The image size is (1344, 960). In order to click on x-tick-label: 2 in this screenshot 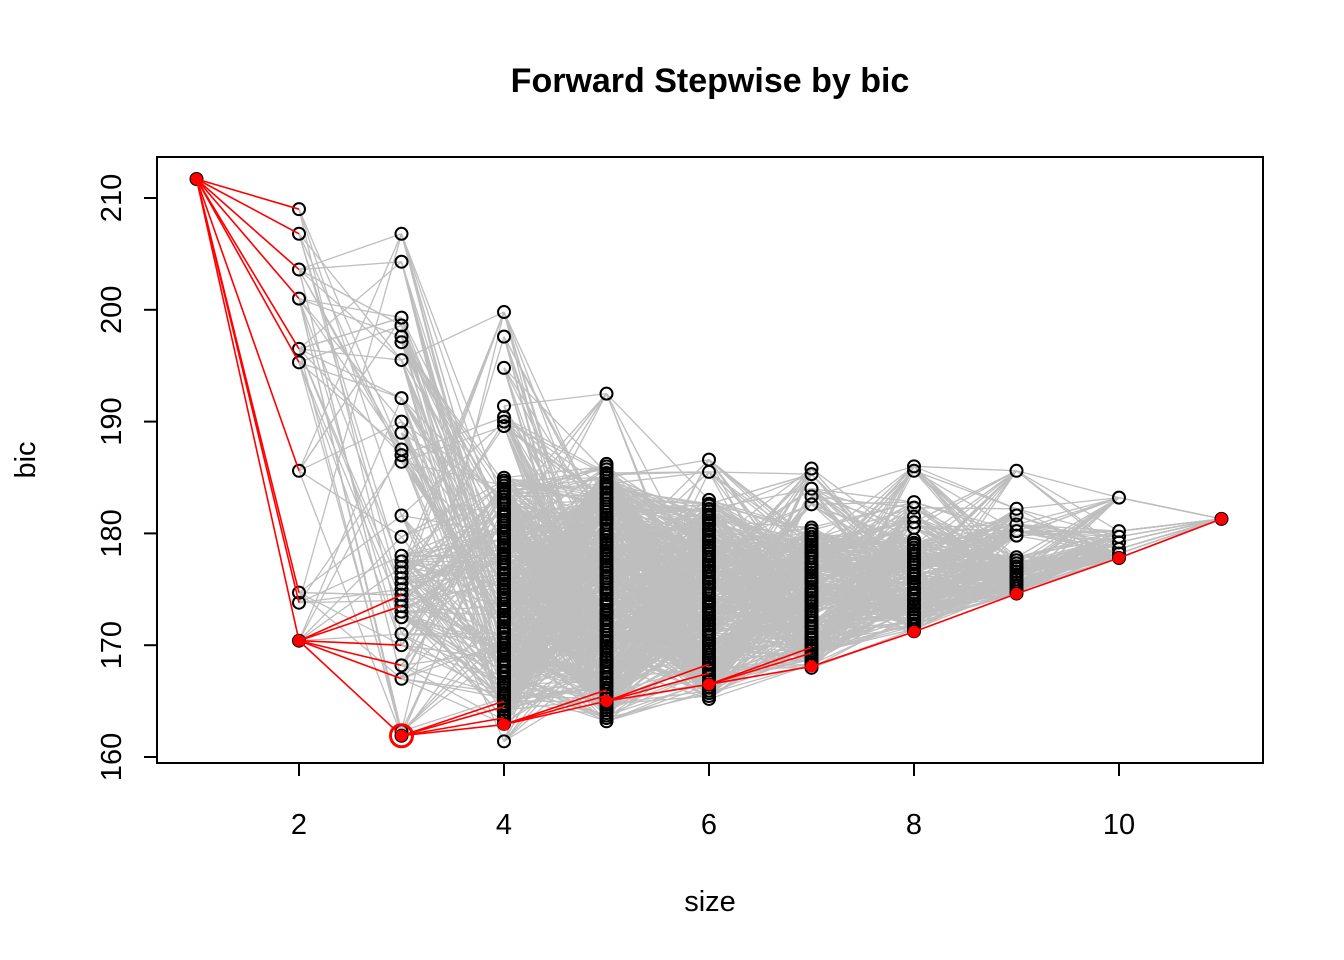, I will do `click(299, 825)`.